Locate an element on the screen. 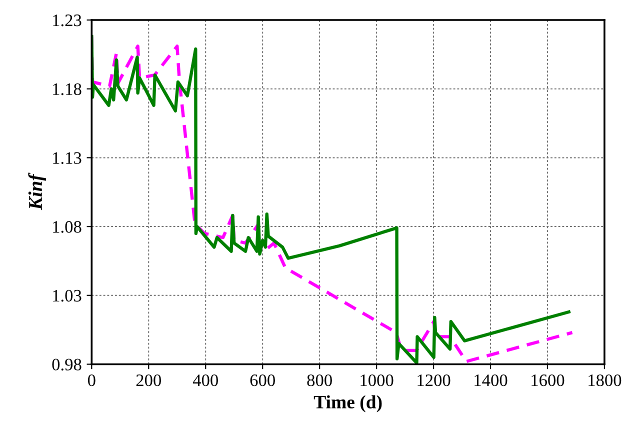 This screenshot has height=426, width=641. x-tick-label: 1600 is located at coordinates (548, 380).